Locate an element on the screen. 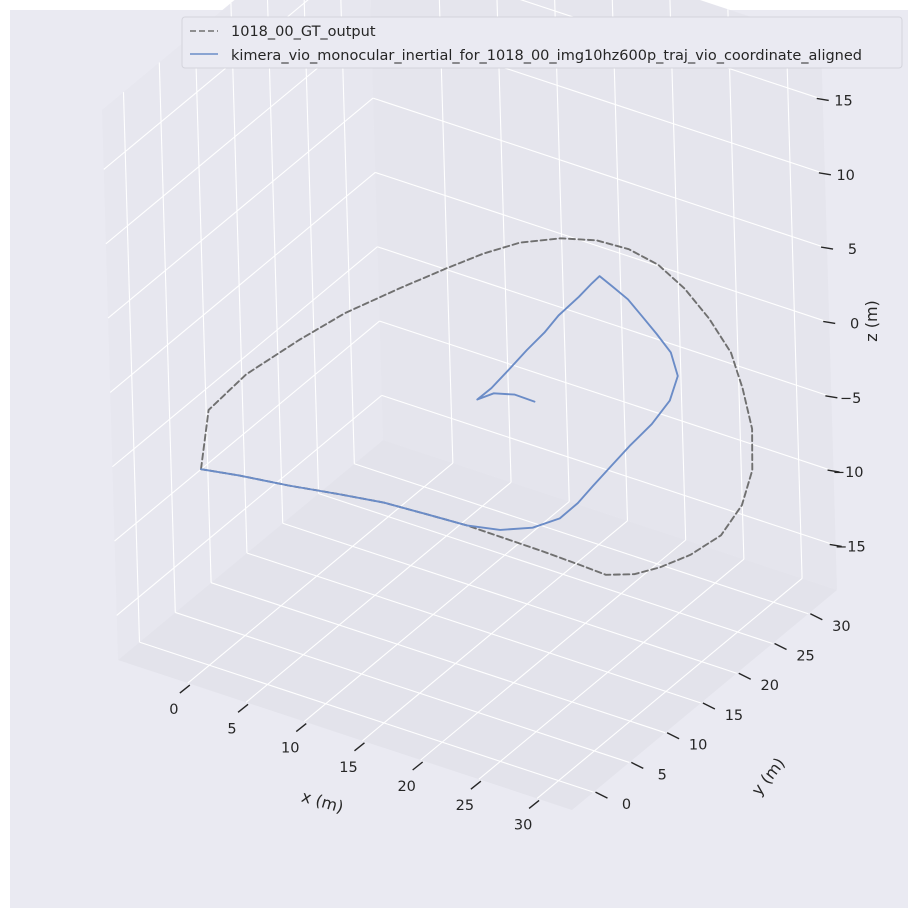 The width and height of the screenshot is (919, 919). z-tick-label: −15 is located at coordinates (850, 547).